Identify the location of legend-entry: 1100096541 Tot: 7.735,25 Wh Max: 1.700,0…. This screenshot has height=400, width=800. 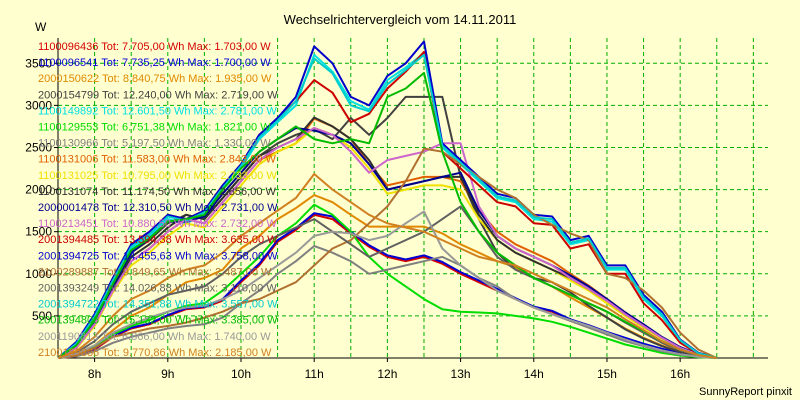
(154, 63).